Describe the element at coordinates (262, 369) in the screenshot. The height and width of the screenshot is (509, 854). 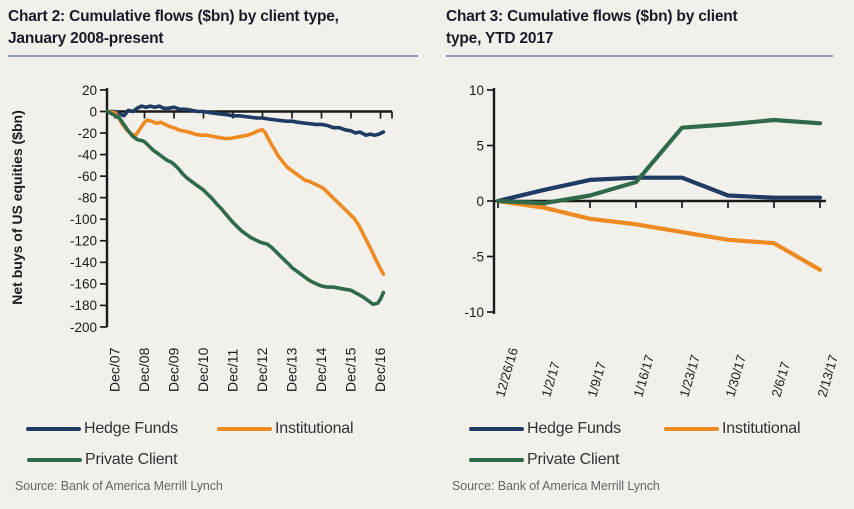
I see `svg-text: Dec/12` at that location.